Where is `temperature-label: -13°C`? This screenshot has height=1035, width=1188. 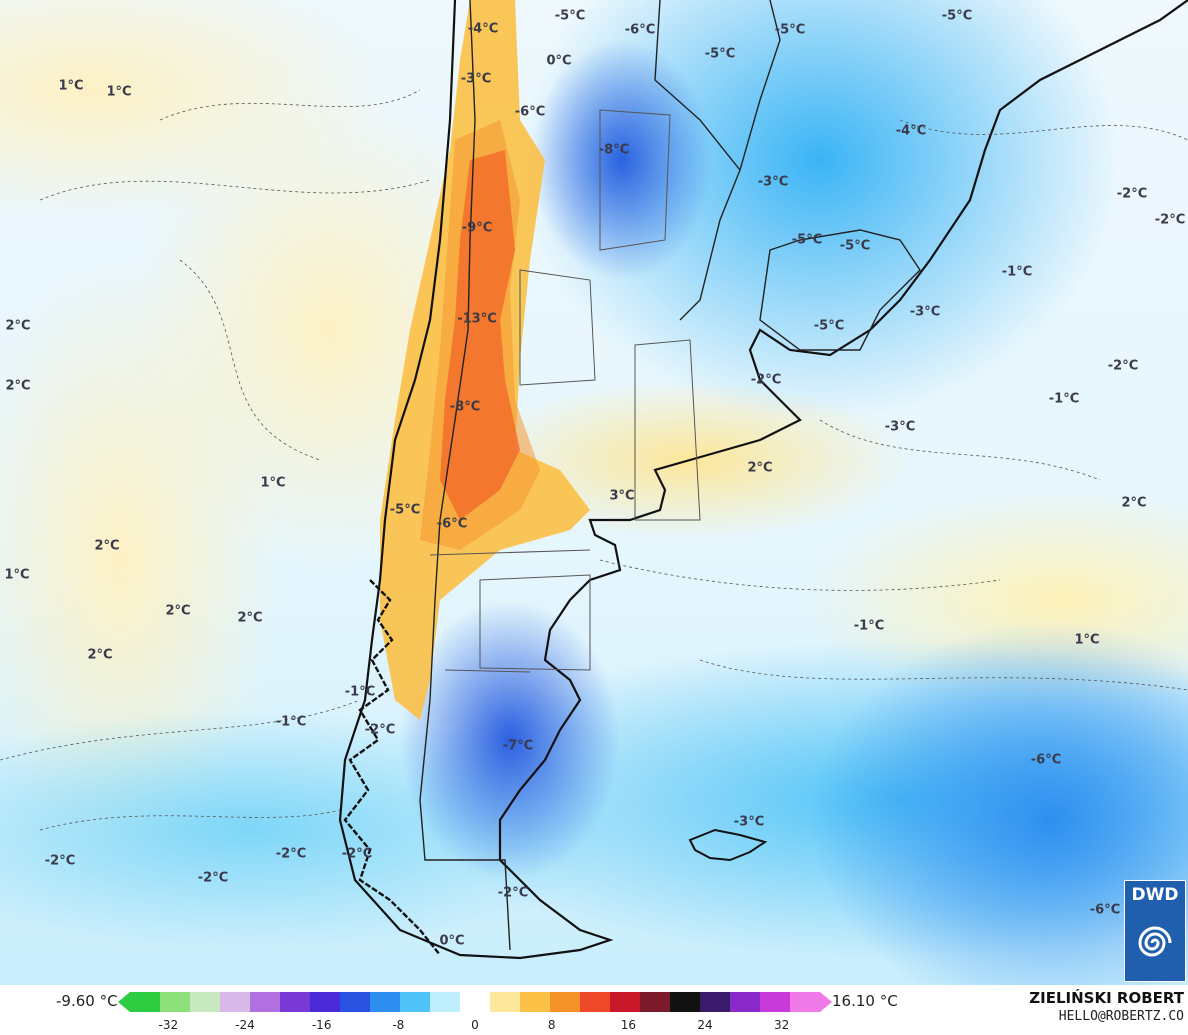
temperature-label: -13°C is located at coordinates (477, 319).